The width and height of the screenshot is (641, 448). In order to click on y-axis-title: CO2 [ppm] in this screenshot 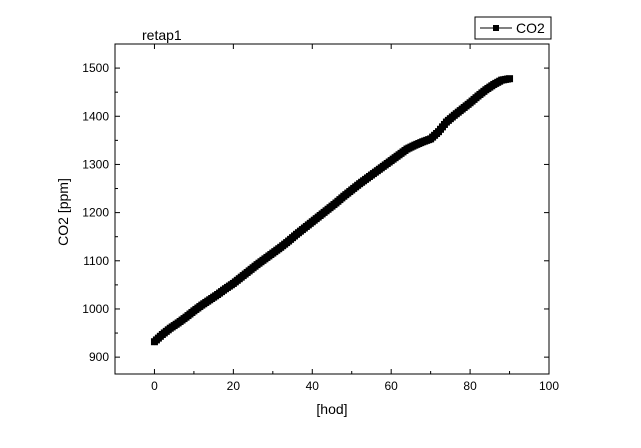, I will do `click(63, 212)`.